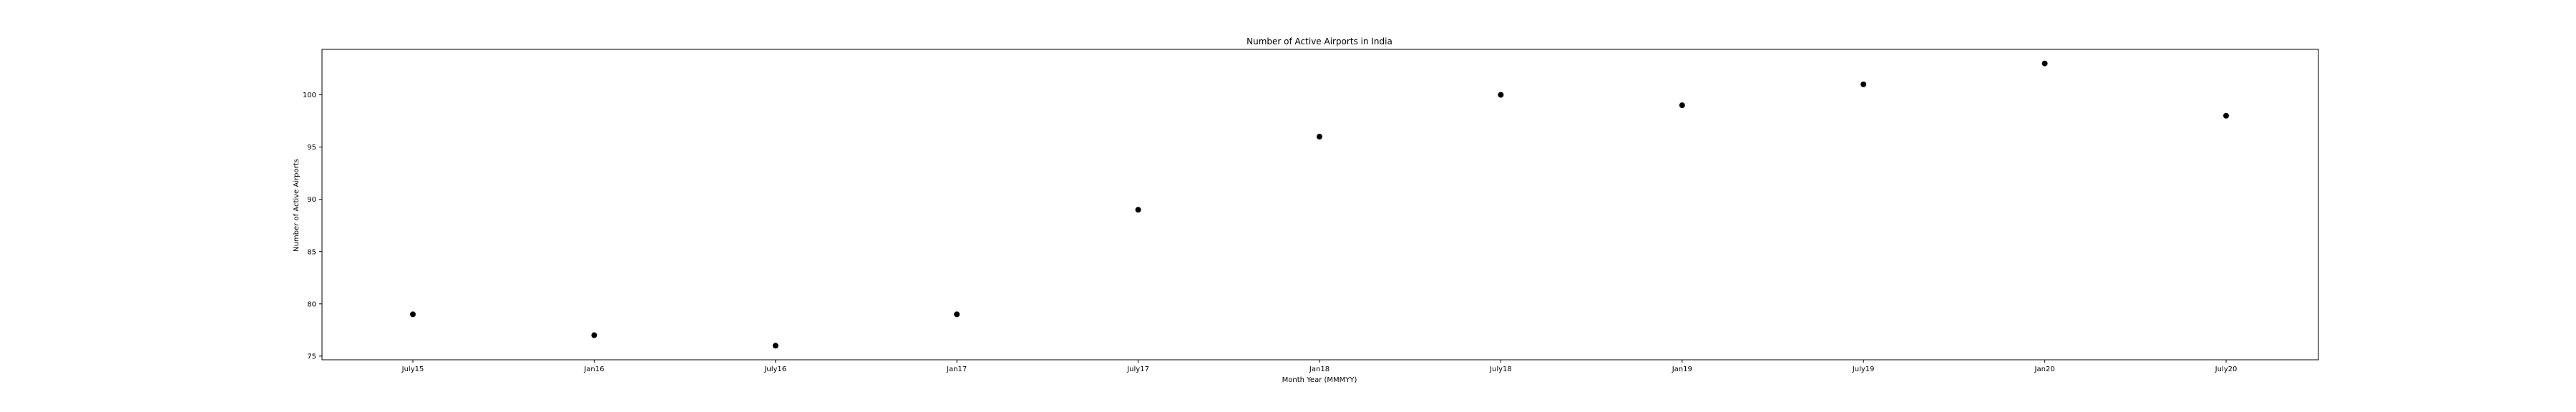 Image resolution: width=2576 pixels, height=412 pixels. What do you see at coordinates (412, 370) in the screenshot?
I see `x-tick-label: July15` at bounding box center [412, 370].